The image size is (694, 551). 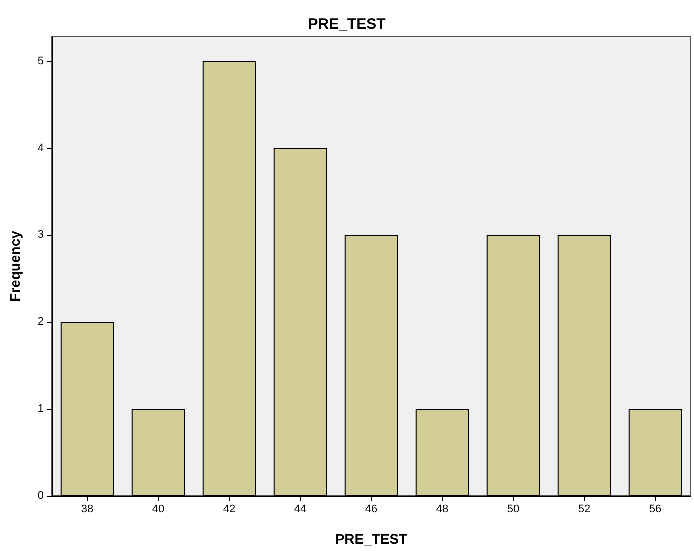 What do you see at coordinates (15, 266) in the screenshot?
I see `y-axis-title: Frequency` at bounding box center [15, 266].